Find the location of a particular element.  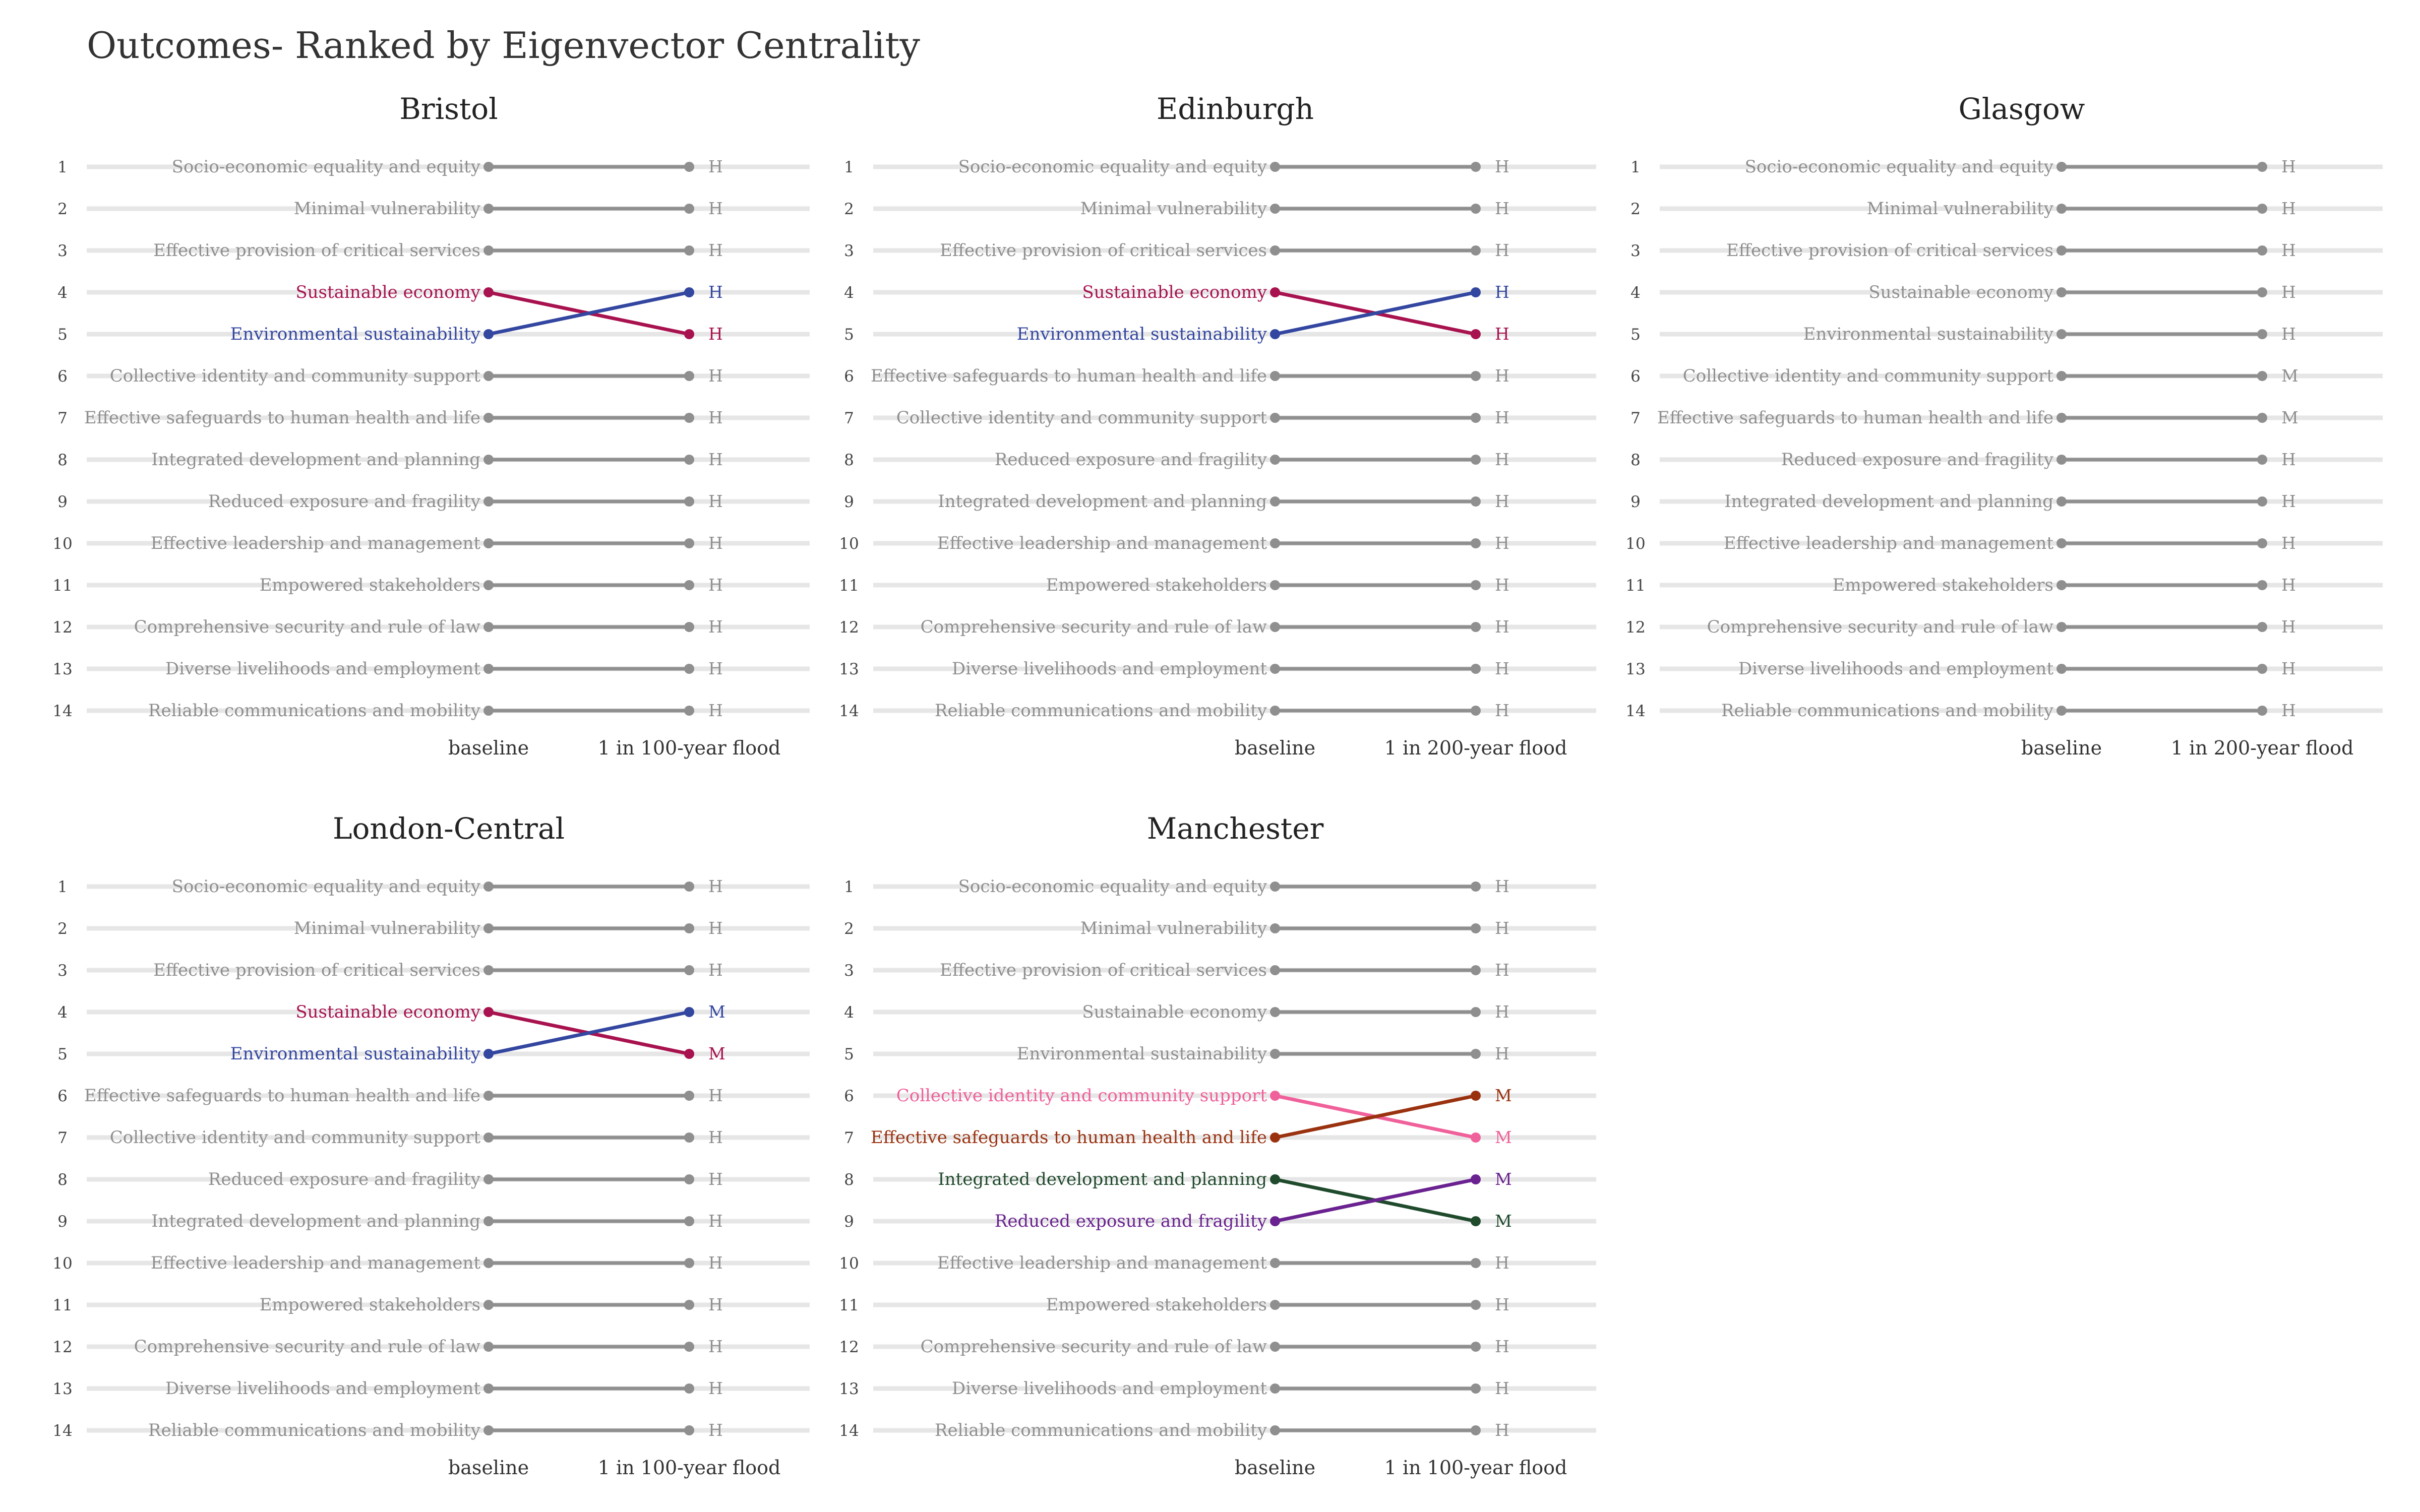

rank-number: 5 is located at coordinates (1635, 335).